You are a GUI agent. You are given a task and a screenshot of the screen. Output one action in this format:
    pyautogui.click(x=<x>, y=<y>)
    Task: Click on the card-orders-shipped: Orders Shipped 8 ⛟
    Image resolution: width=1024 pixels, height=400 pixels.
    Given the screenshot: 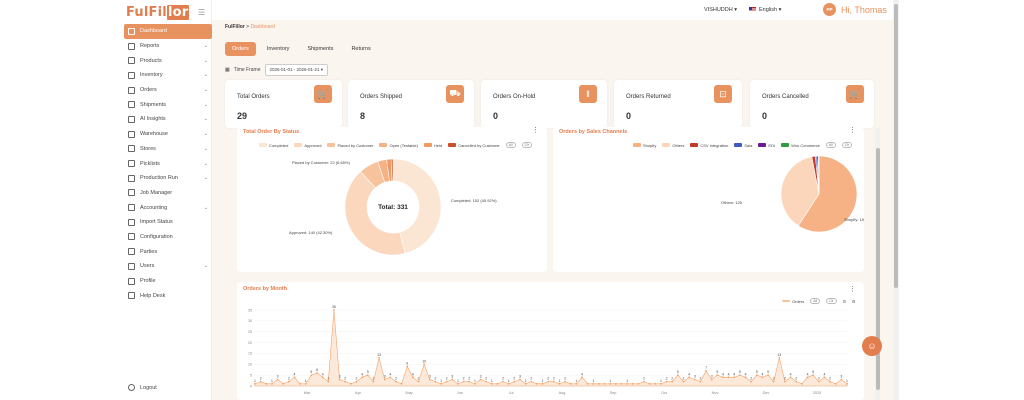 What is the action you would take?
    pyautogui.click(x=411, y=104)
    